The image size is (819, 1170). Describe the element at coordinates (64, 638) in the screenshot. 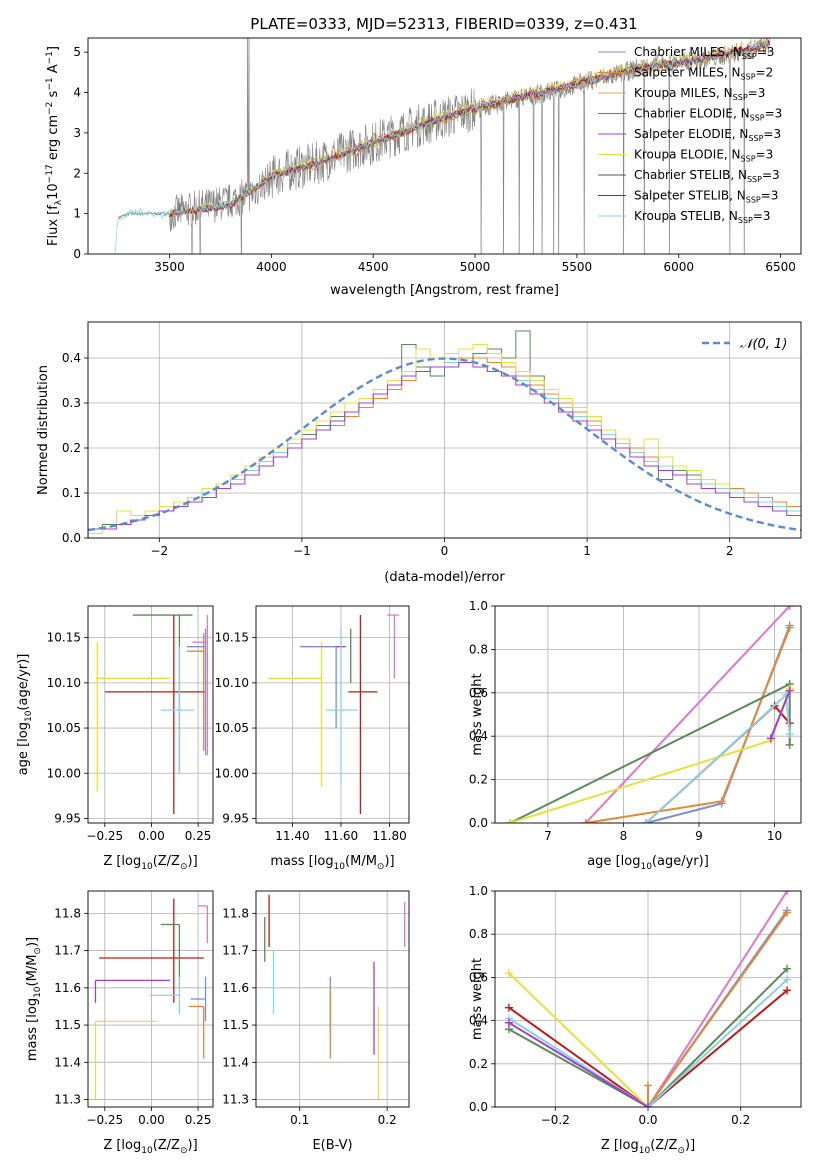

I see `y-tick-label: 10.15` at that location.